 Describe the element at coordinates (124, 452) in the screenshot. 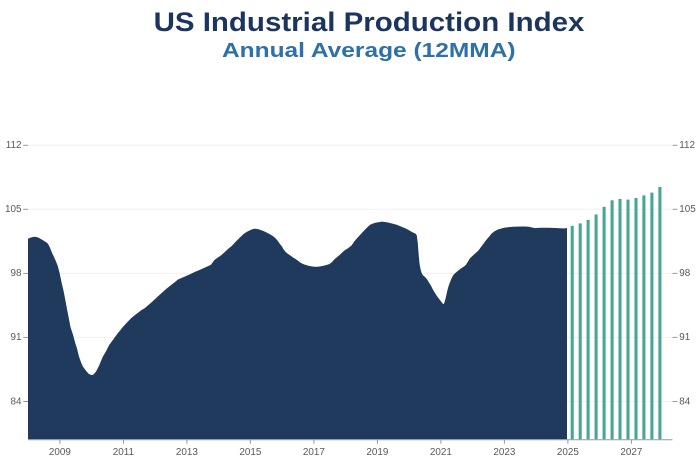

I see `svg-text: 2011` at that location.